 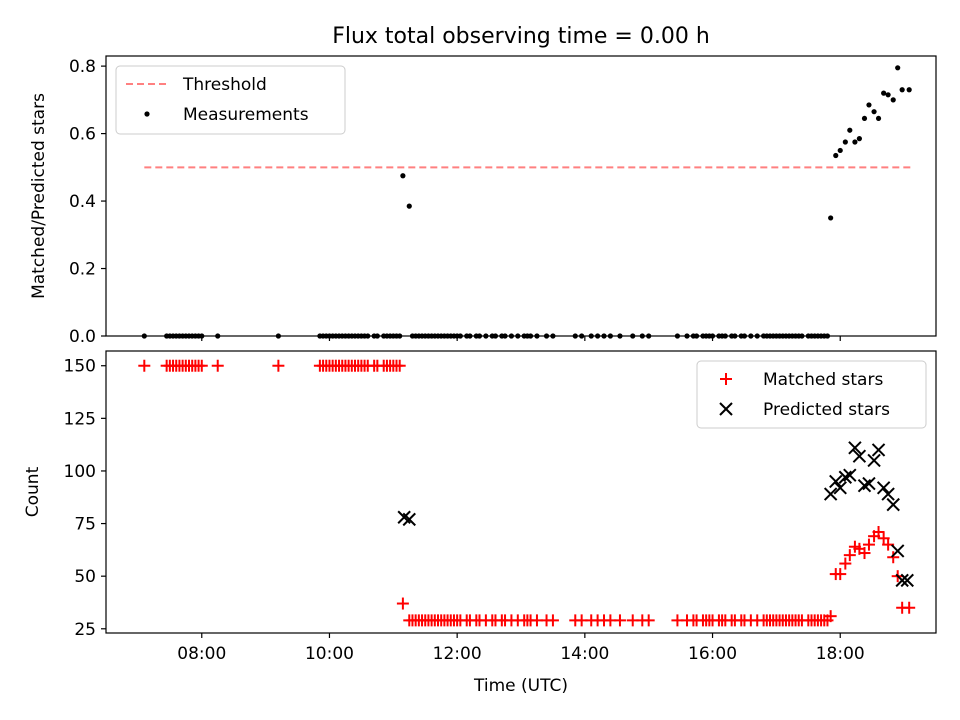 I want to click on bottom-y-tick-label: 50, so click(x=85, y=577).